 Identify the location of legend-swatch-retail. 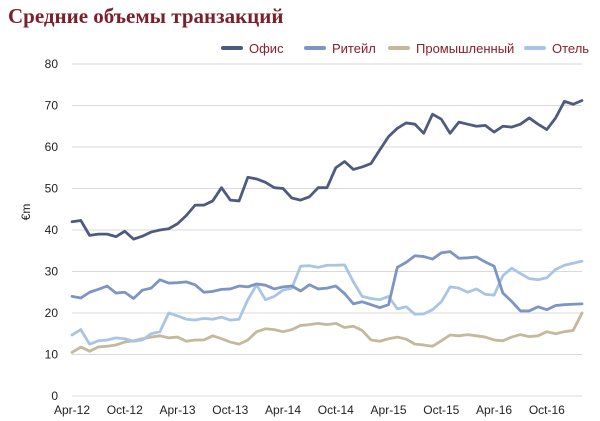
(315, 48).